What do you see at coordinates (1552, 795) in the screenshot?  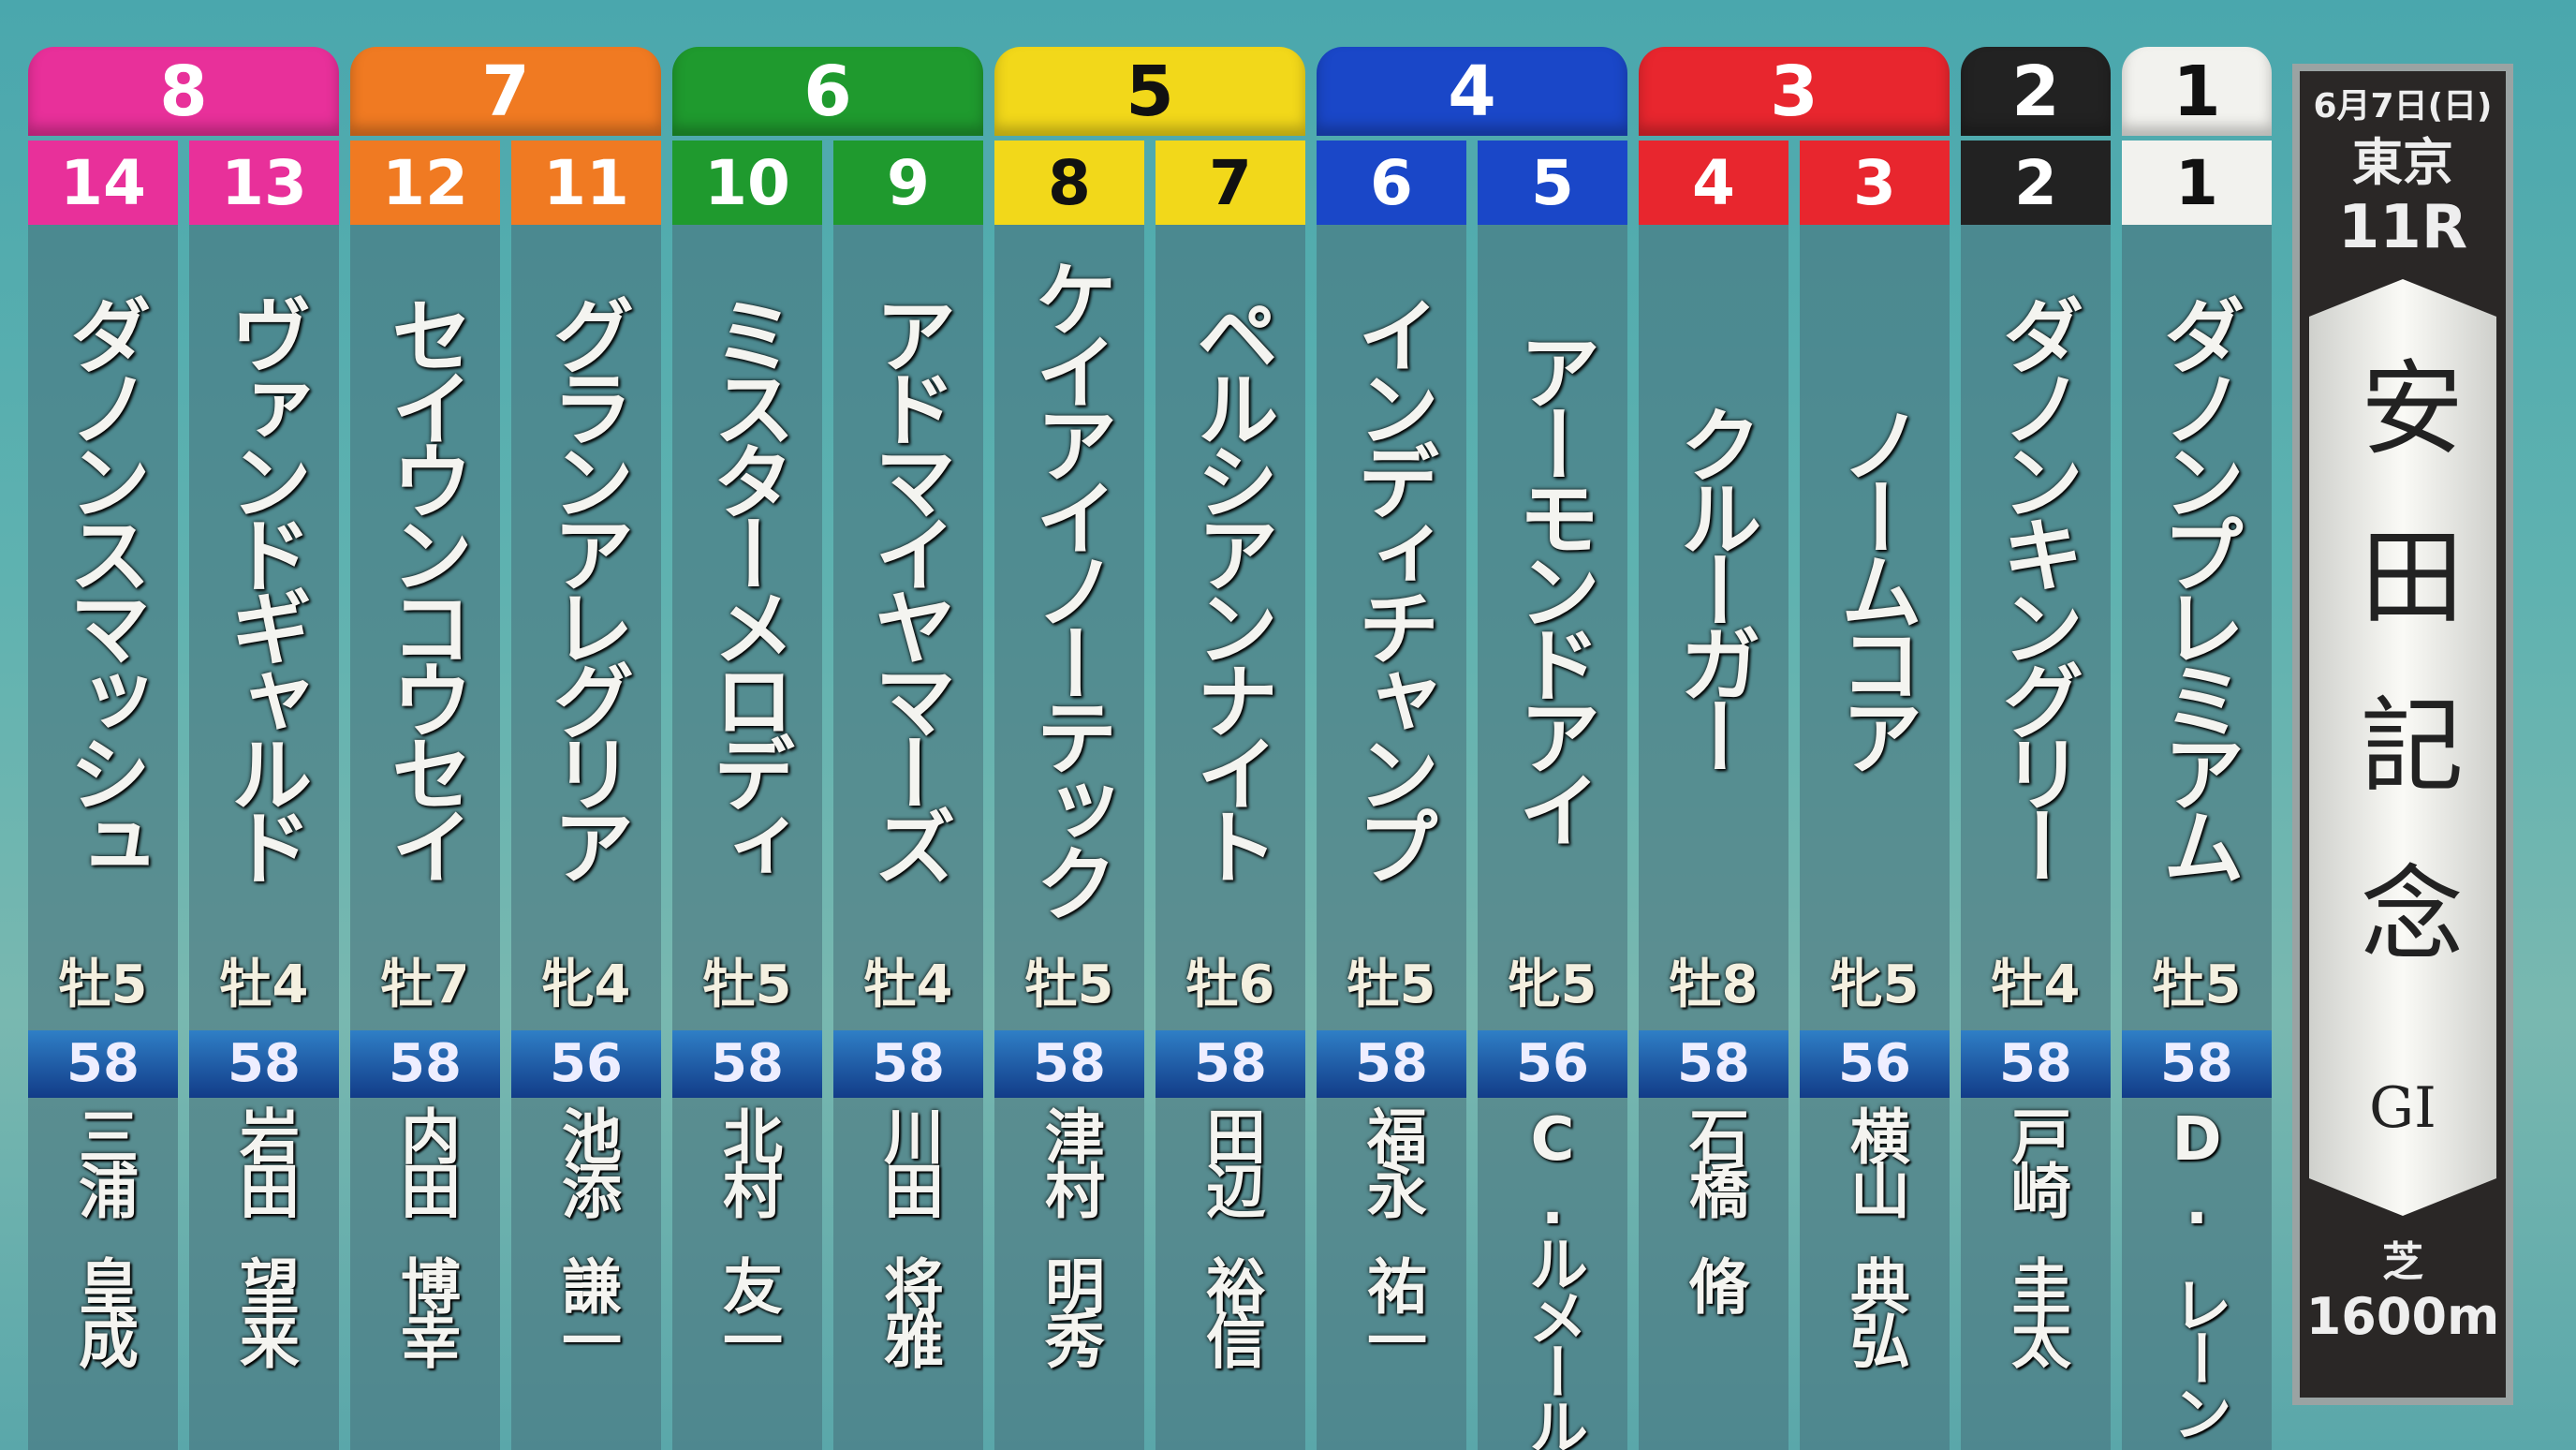 I see `horse-column: 5 アーモンドアイ 牝5 56 C. ルメール` at bounding box center [1552, 795].